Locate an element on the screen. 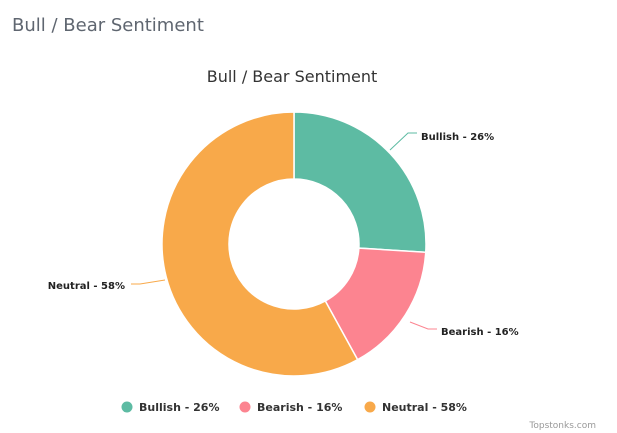 This screenshot has height=433, width=617. legend-label-bearish: Bearish - 16% is located at coordinates (299, 407).